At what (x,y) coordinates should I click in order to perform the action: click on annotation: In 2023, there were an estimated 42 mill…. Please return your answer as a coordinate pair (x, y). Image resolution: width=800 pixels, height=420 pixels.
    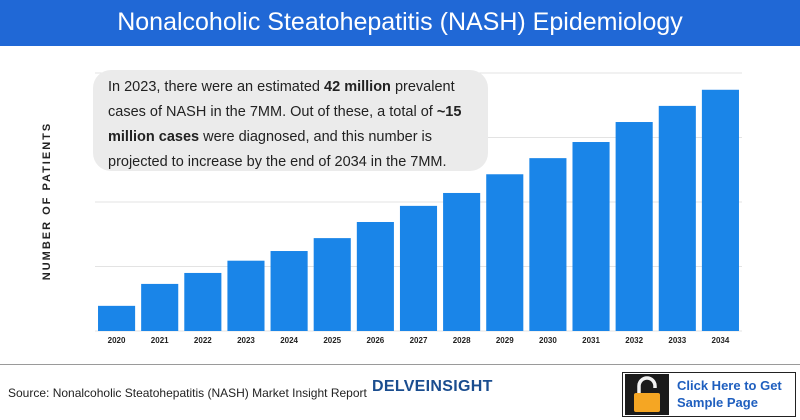
    Looking at the image, I should click on (290, 120).